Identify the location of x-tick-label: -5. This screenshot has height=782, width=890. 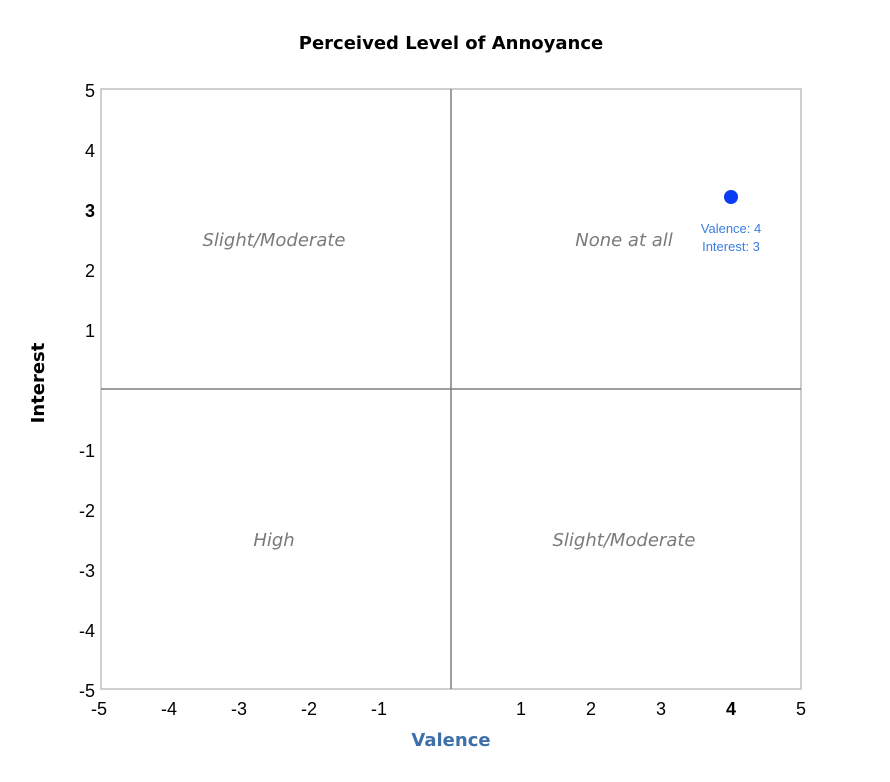
(99, 709).